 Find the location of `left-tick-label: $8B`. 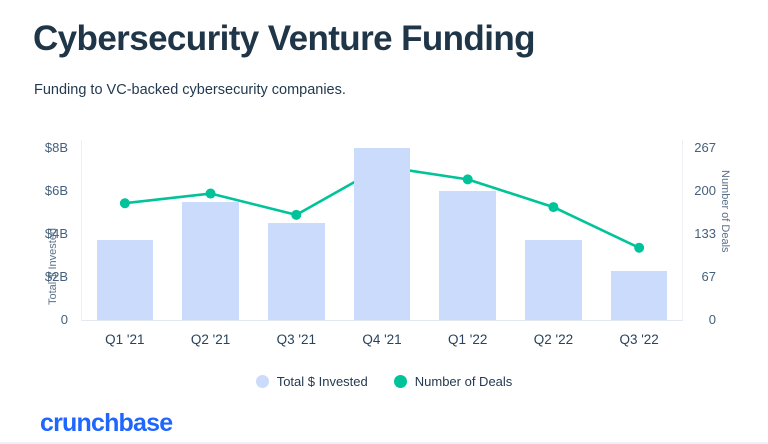

left-tick-label: $8B is located at coordinates (56, 147).